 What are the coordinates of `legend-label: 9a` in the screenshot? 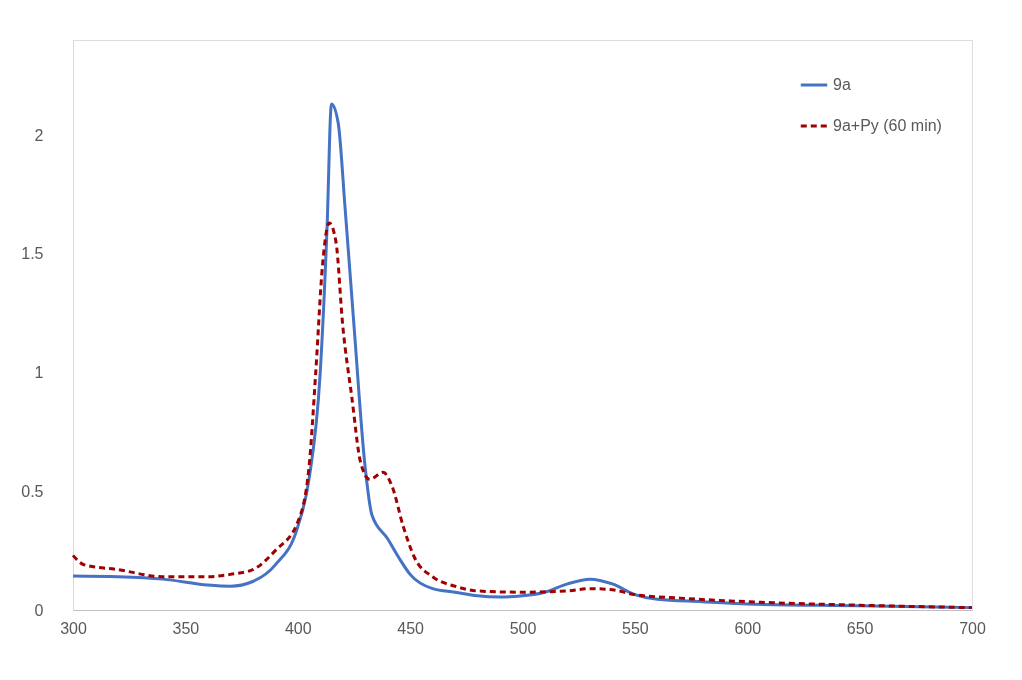 It's located at (842, 84).